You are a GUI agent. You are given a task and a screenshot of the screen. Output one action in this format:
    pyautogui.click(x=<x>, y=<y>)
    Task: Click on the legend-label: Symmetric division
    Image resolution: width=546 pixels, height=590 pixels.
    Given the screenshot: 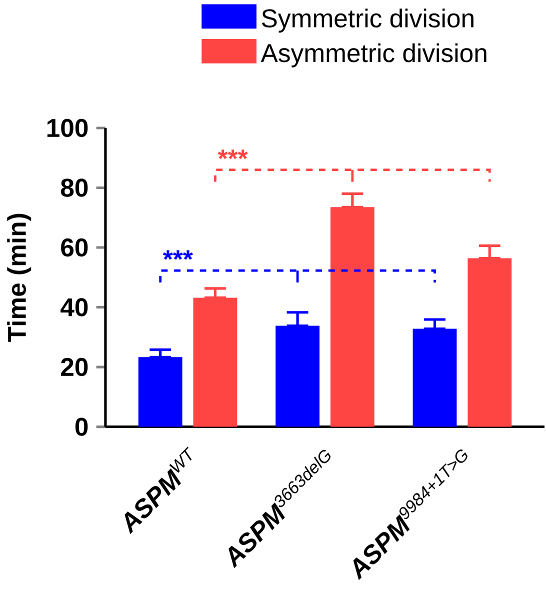 What is the action you would take?
    pyautogui.click(x=368, y=20)
    